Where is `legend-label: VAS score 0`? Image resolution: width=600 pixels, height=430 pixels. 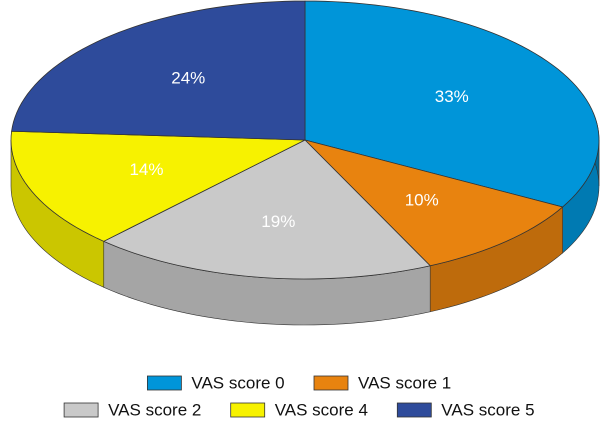
legend-label: VAS score 0 is located at coordinates (237, 382).